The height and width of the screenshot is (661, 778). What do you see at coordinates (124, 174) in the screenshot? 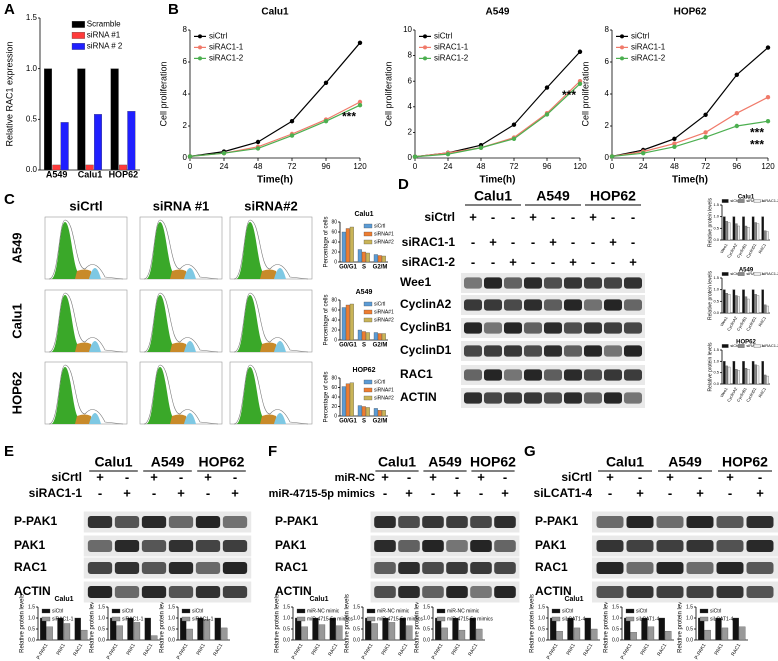
I see `x-tick-label: HOP62` at bounding box center [124, 174].